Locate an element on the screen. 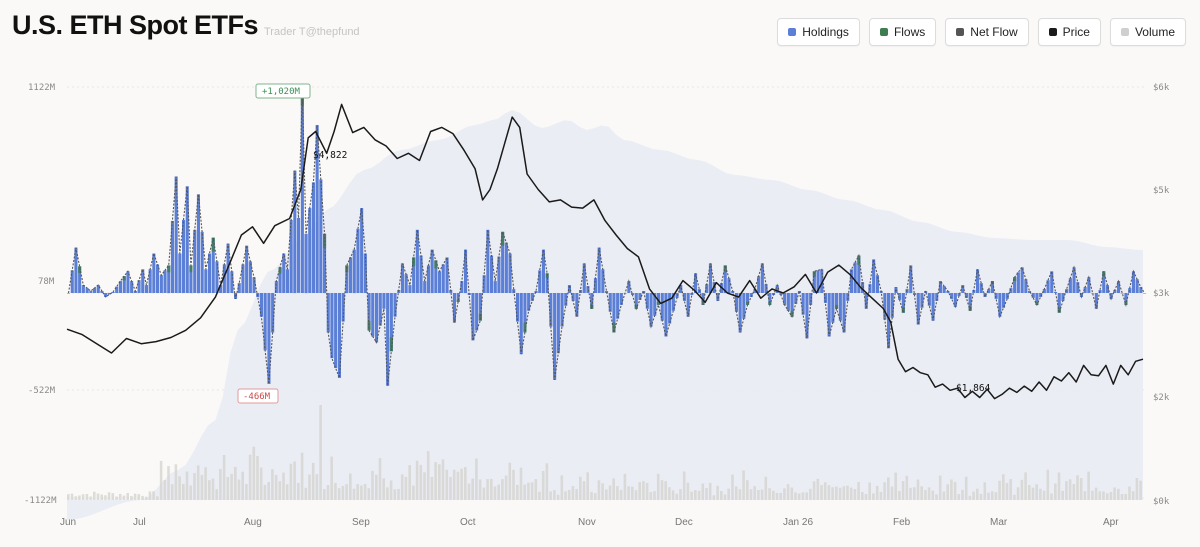 Image resolution: width=1200 pixels, height=547 pixels. legend-holdings-button: Holdings is located at coordinates (818, 32).